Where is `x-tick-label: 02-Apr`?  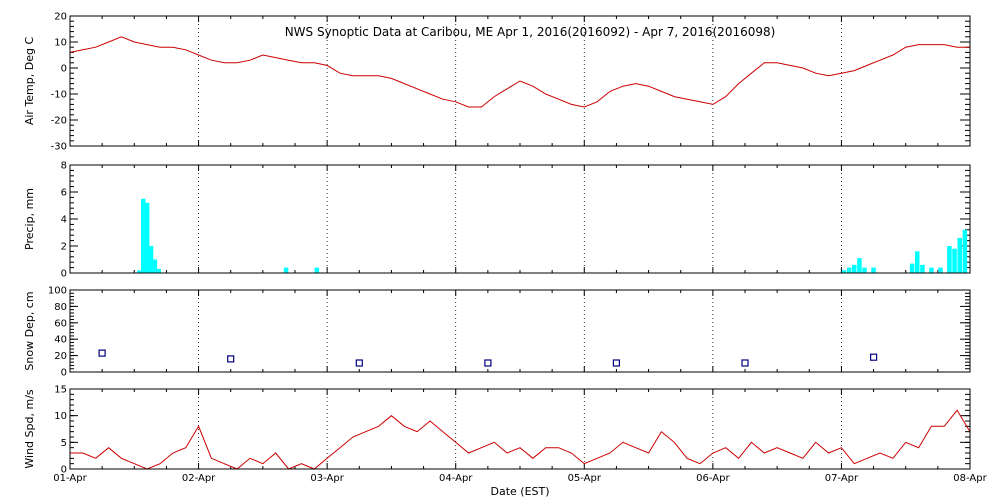
x-tick-label: 02-Apr is located at coordinates (199, 478).